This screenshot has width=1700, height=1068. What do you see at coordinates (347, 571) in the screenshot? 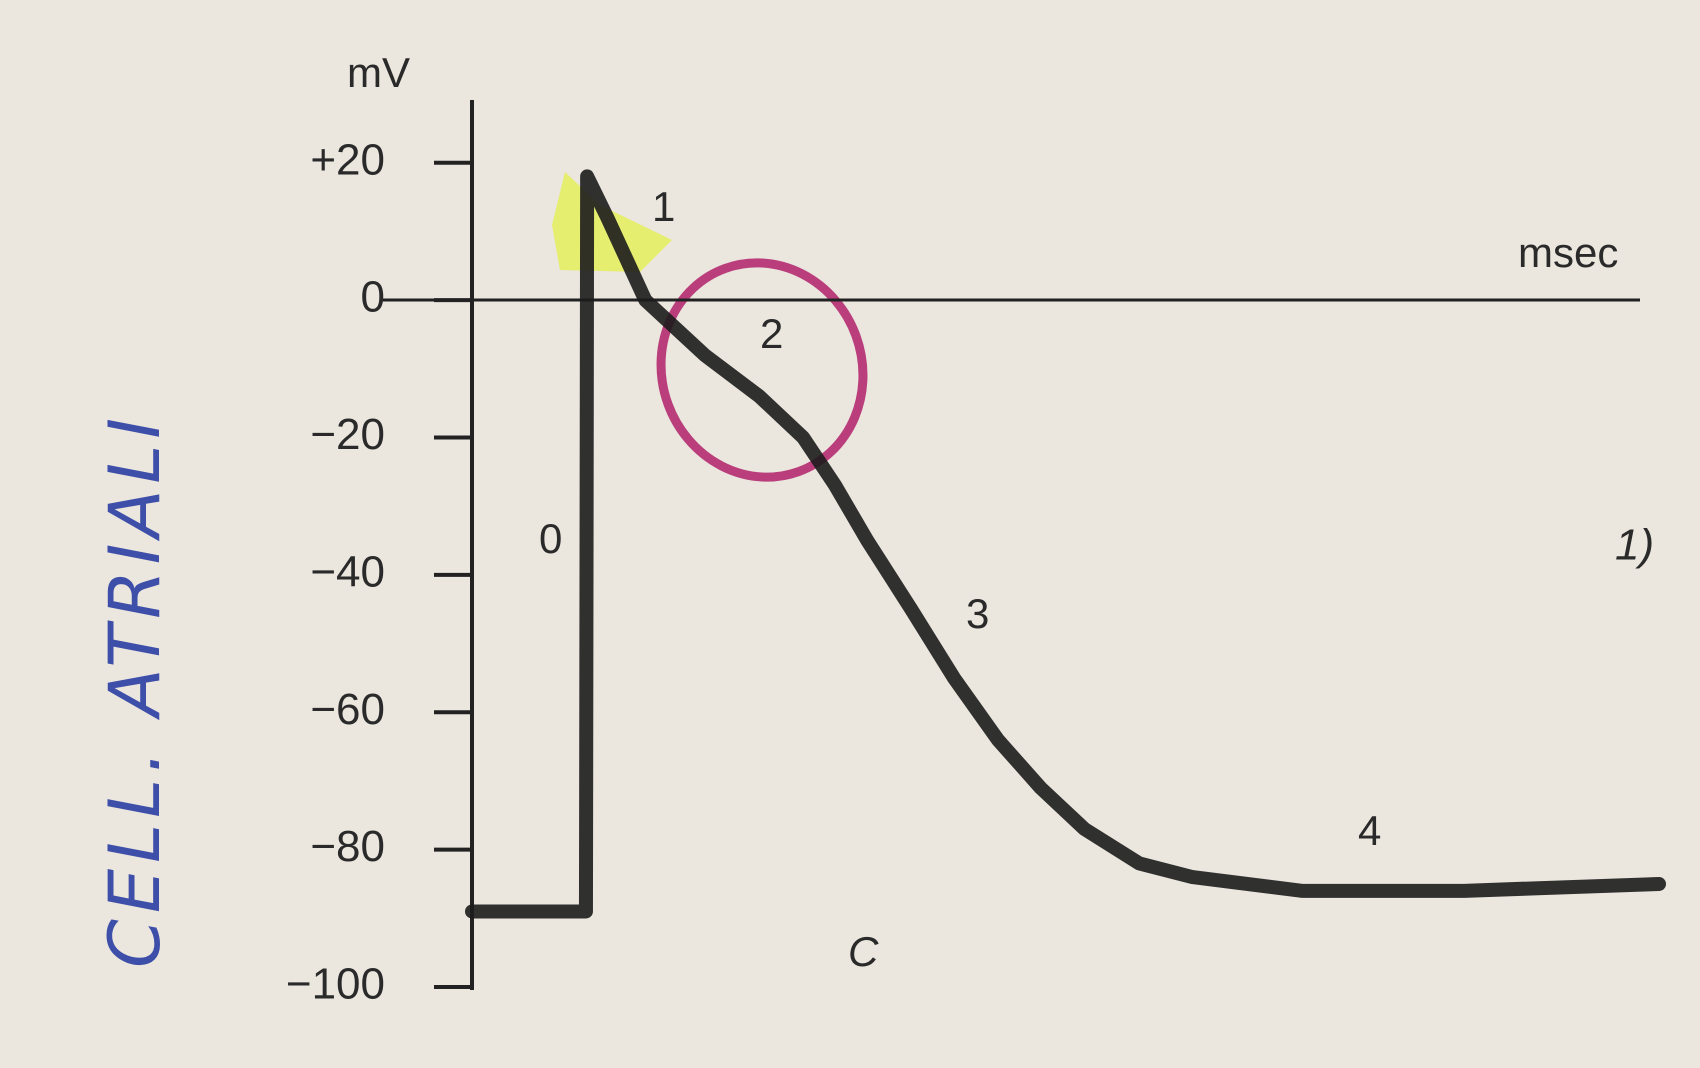
I see `y-tick-label: −40` at bounding box center [347, 571].